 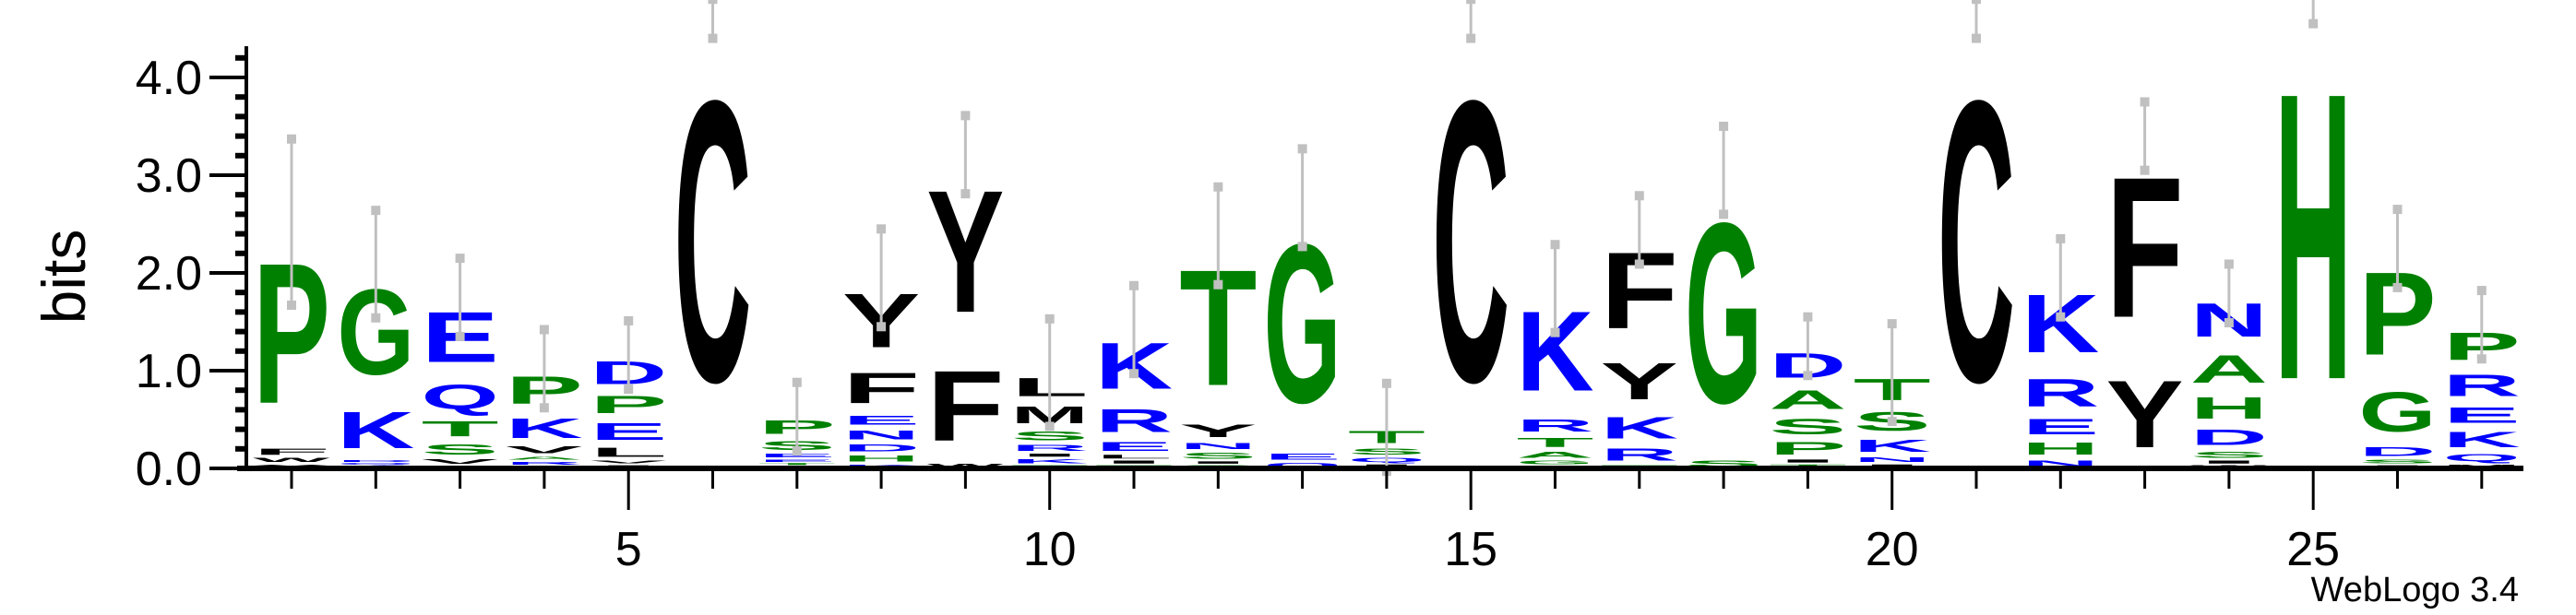 I want to click on letter-F: F, so click(x=881, y=387).